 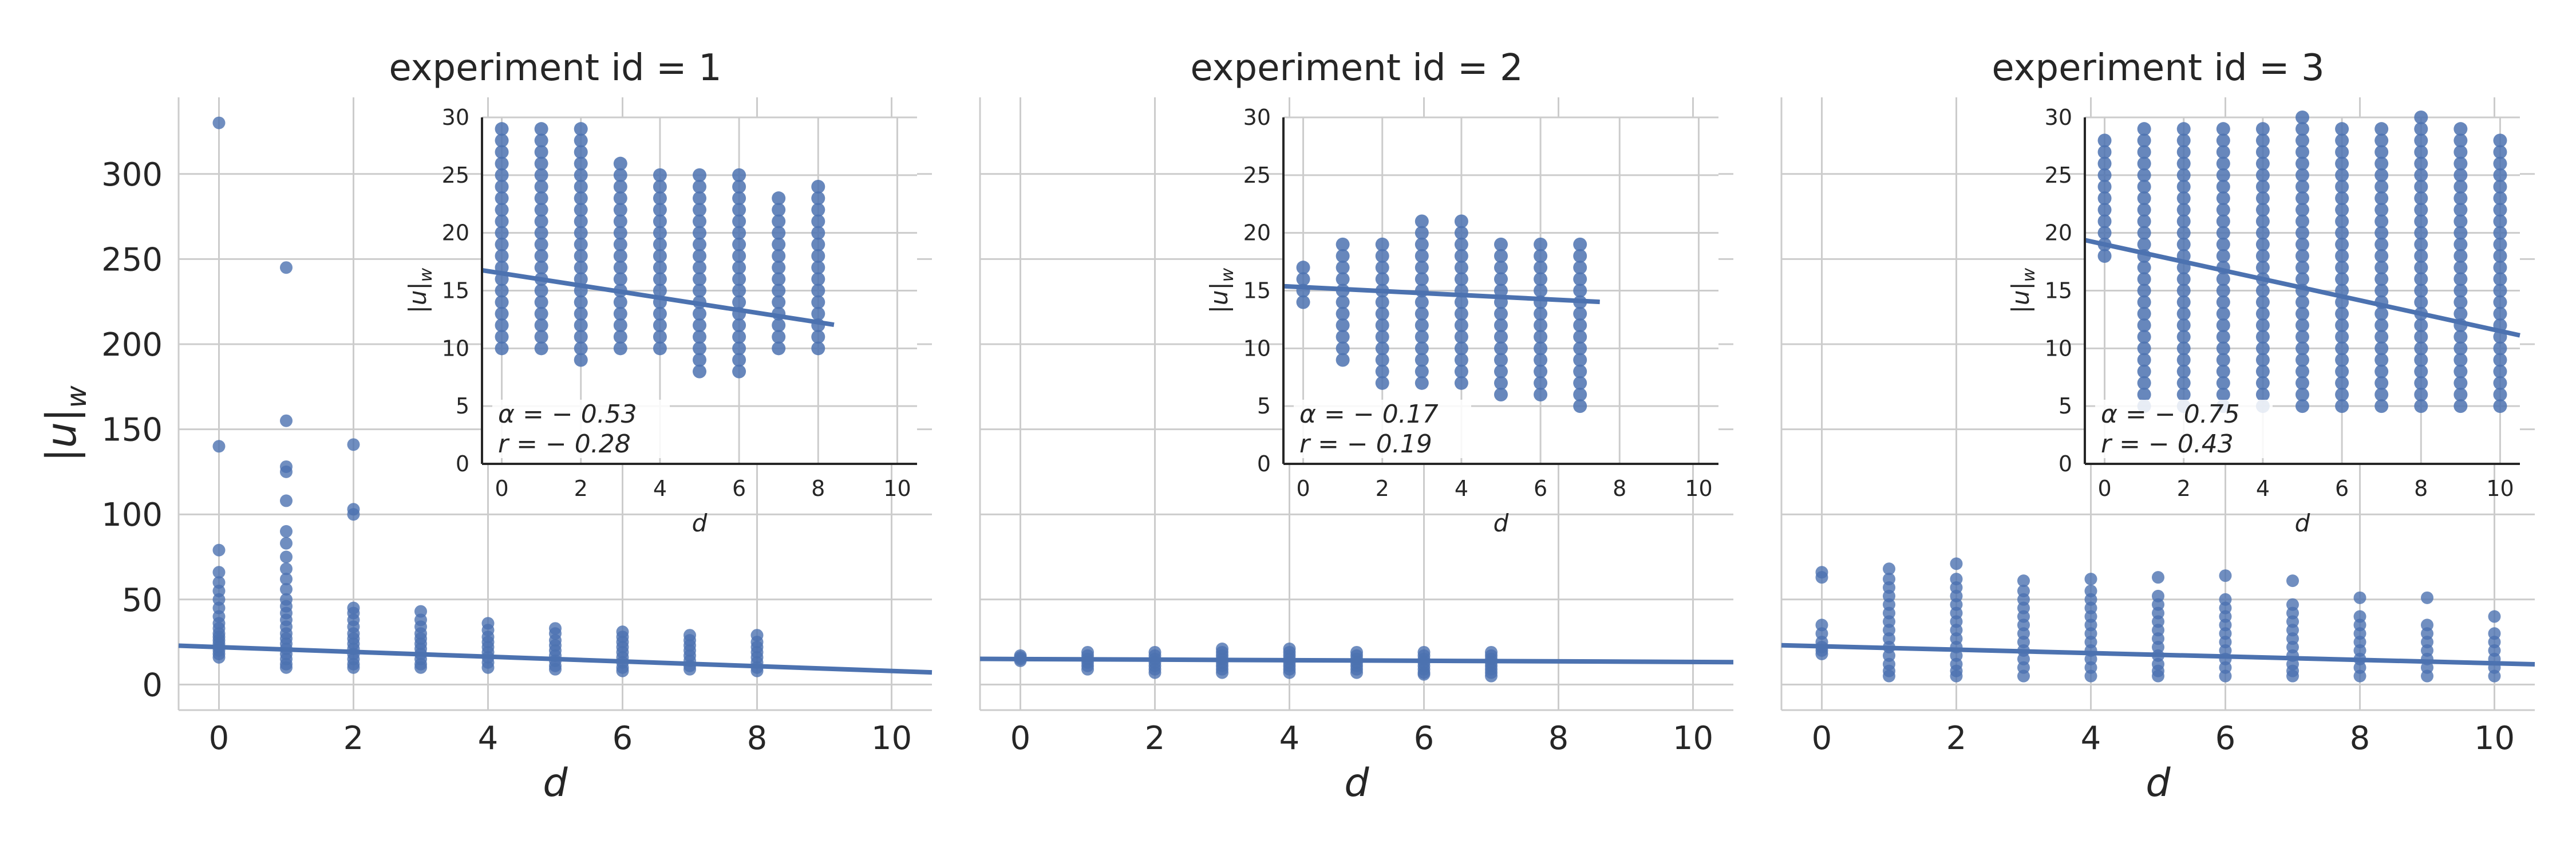 What do you see at coordinates (455, 233) in the screenshot?
I see `inset-y-tick-label: 20` at bounding box center [455, 233].